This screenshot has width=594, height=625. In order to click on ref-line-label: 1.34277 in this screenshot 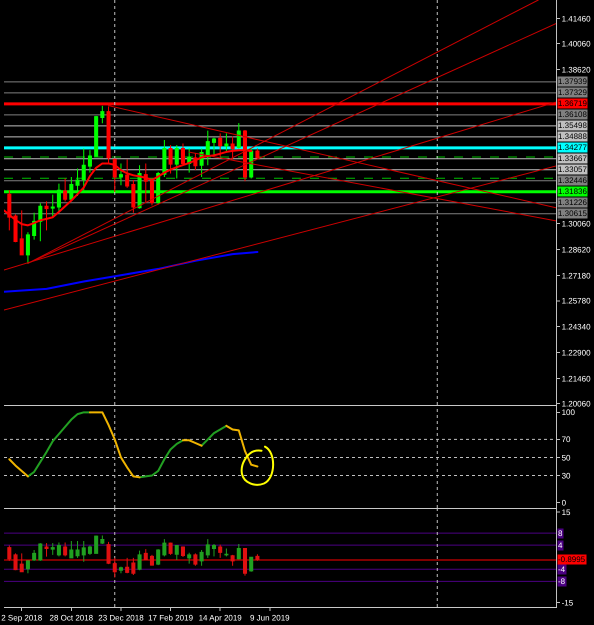, I will do `click(573, 147)`.